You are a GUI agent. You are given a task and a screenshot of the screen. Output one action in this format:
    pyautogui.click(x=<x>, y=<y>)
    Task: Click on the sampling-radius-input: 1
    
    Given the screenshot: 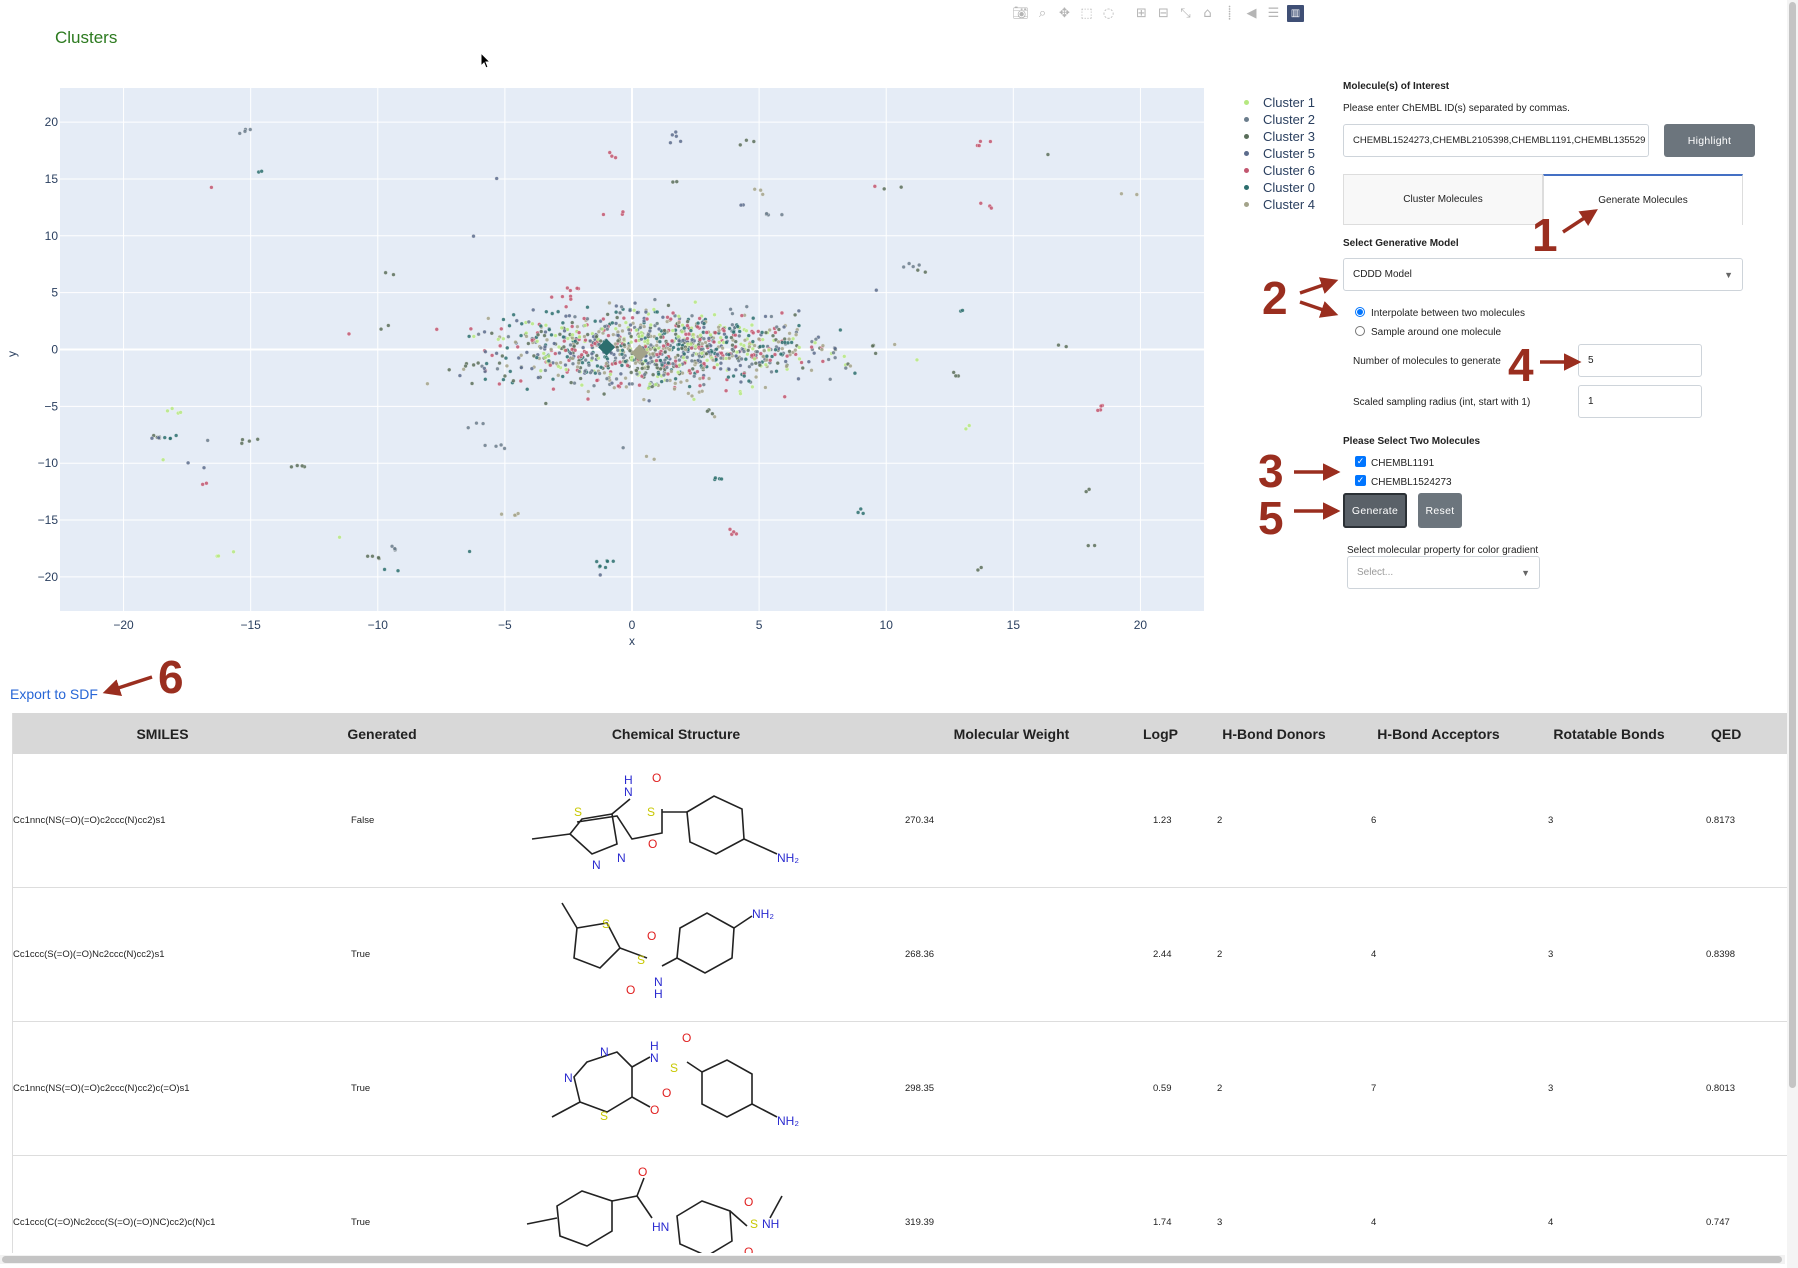 What is the action you would take?
    pyautogui.click(x=1640, y=401)
    